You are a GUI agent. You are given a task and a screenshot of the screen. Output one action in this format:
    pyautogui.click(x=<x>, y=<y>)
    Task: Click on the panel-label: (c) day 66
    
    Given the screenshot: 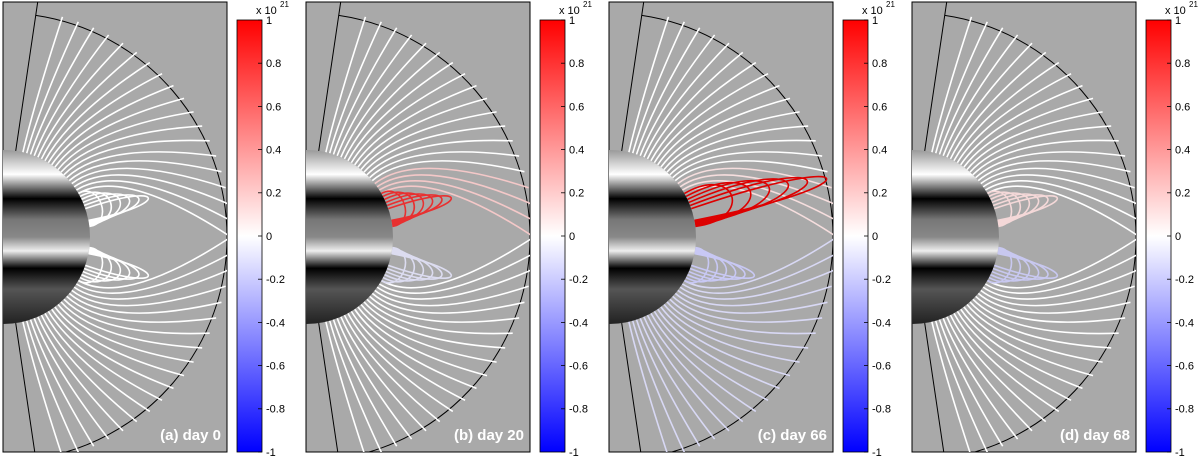 What is the action you would take?
    pyautogui.click(x=792, y=435)
    